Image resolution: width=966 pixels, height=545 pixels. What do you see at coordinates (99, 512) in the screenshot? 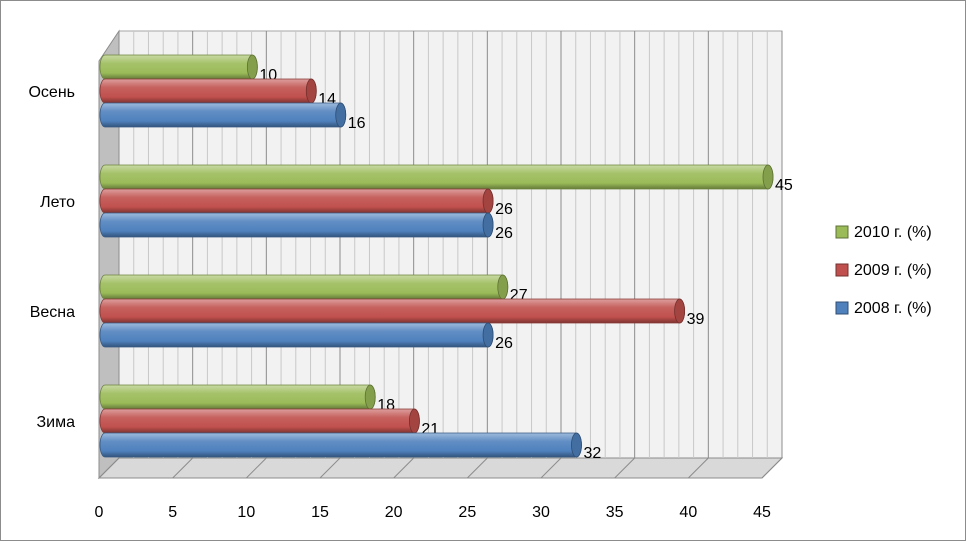
I see `x-tick-label: 0` at bounding box center [99, 512].